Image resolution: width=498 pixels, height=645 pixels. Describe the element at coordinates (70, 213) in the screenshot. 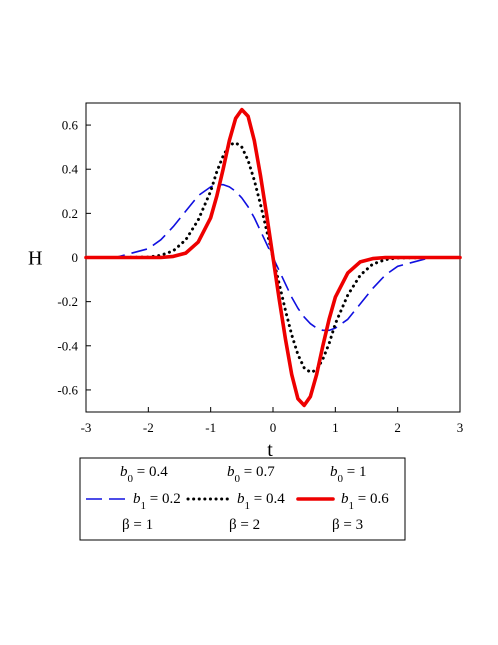

I see `y-tick-label: 0.2` at that location.